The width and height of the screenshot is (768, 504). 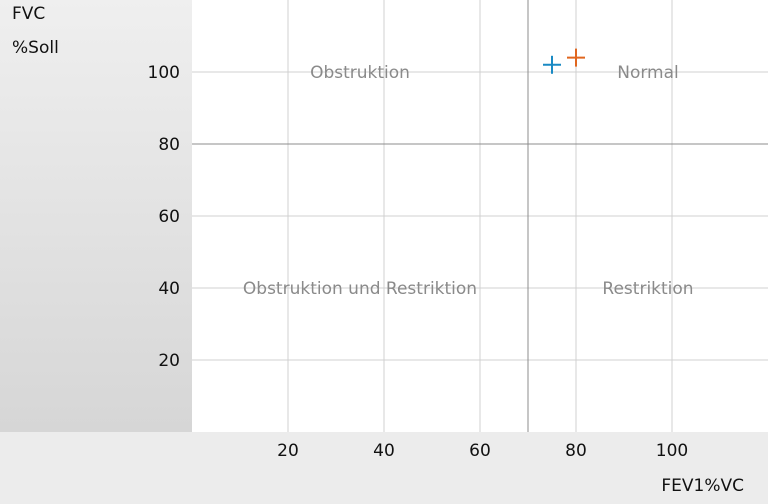 I want to click on x-tick-label: 60, so click(x=480, y=451).